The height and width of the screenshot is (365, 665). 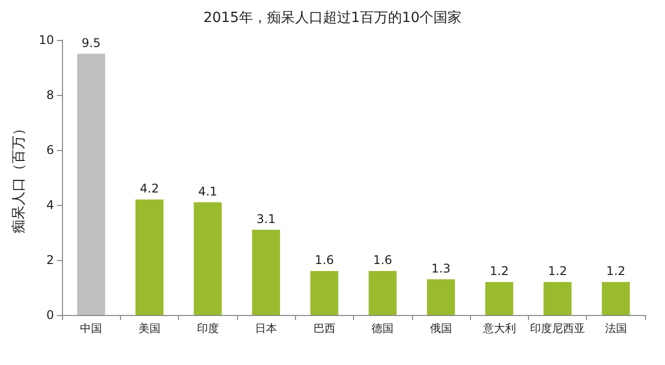 I want to click on chart-title: 2015年，痴呆人口超过1百万的10个国家, so click(x=332, y=18).